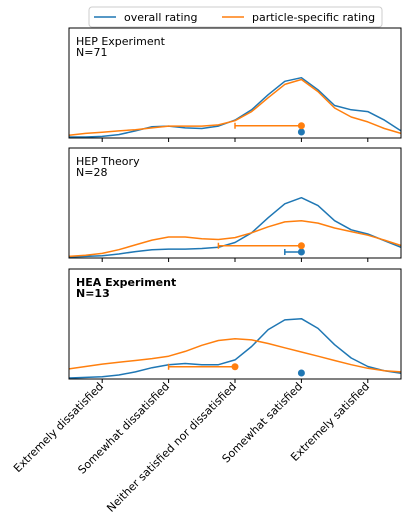 The height and width of the screenshot is (529, 409). Describe the element at coordinates (91, 52) in the screenshot. I see `panel-count: N=71` at that location.